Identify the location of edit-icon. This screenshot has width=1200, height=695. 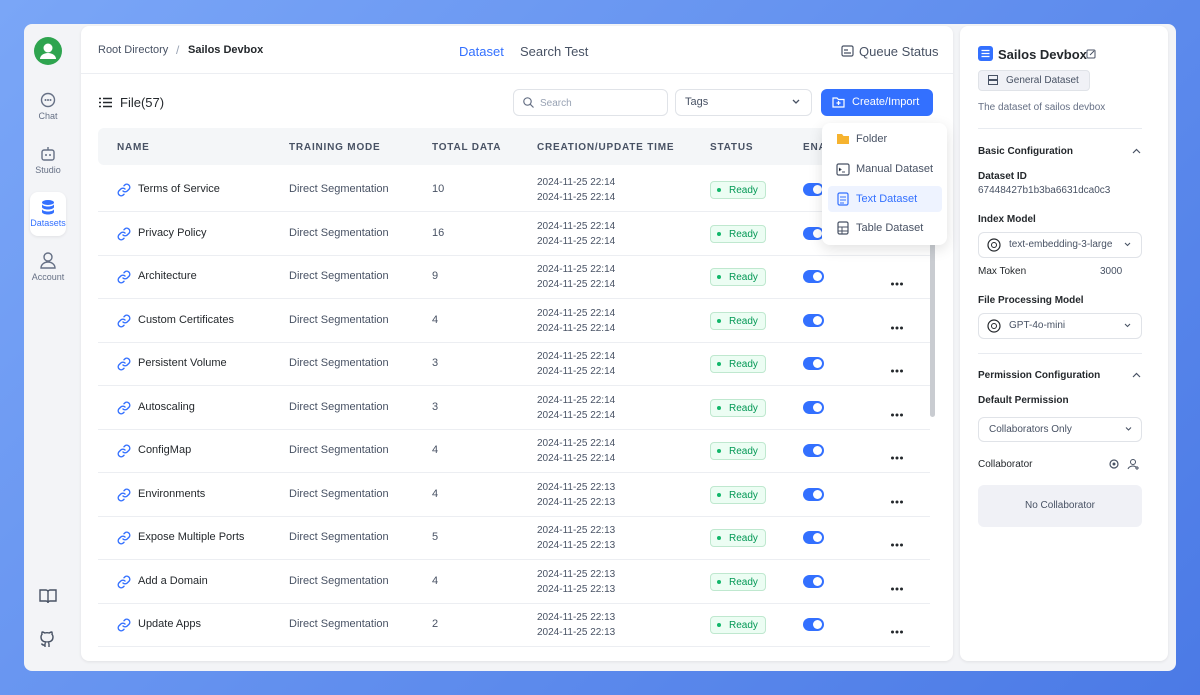
(1091, 54).